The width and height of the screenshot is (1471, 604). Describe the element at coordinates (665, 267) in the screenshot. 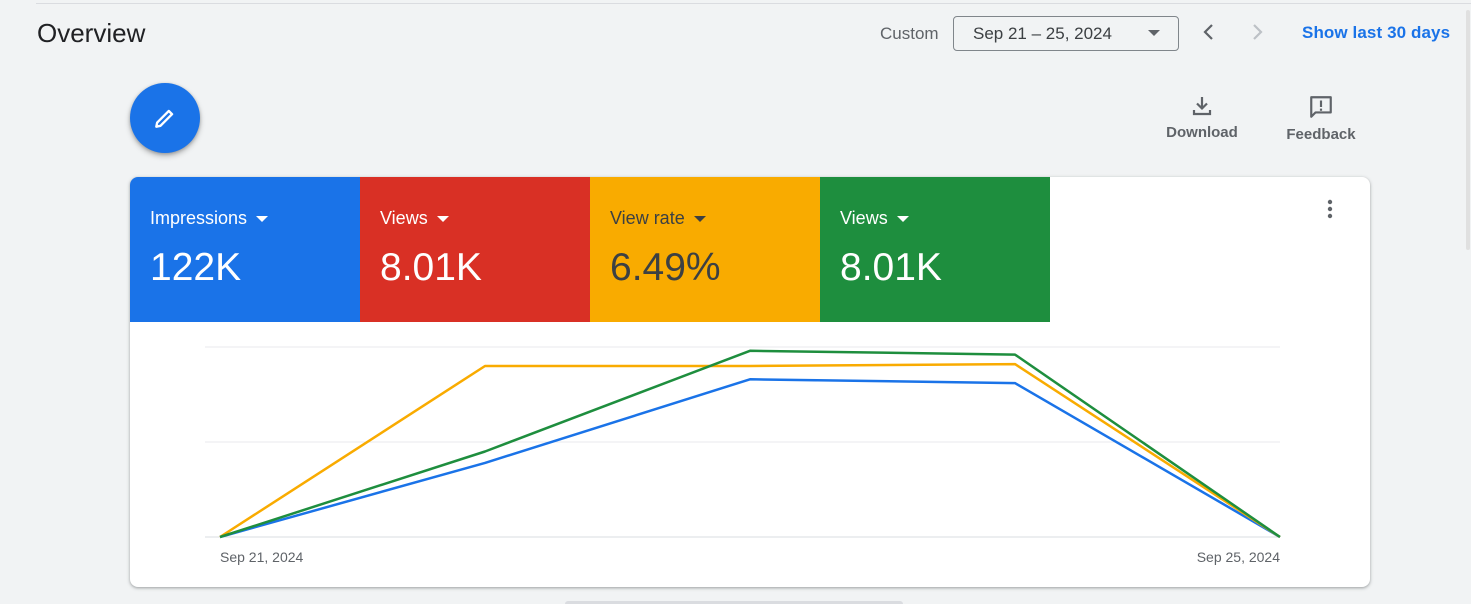

I see `metric-value: 6.49%` at that location.